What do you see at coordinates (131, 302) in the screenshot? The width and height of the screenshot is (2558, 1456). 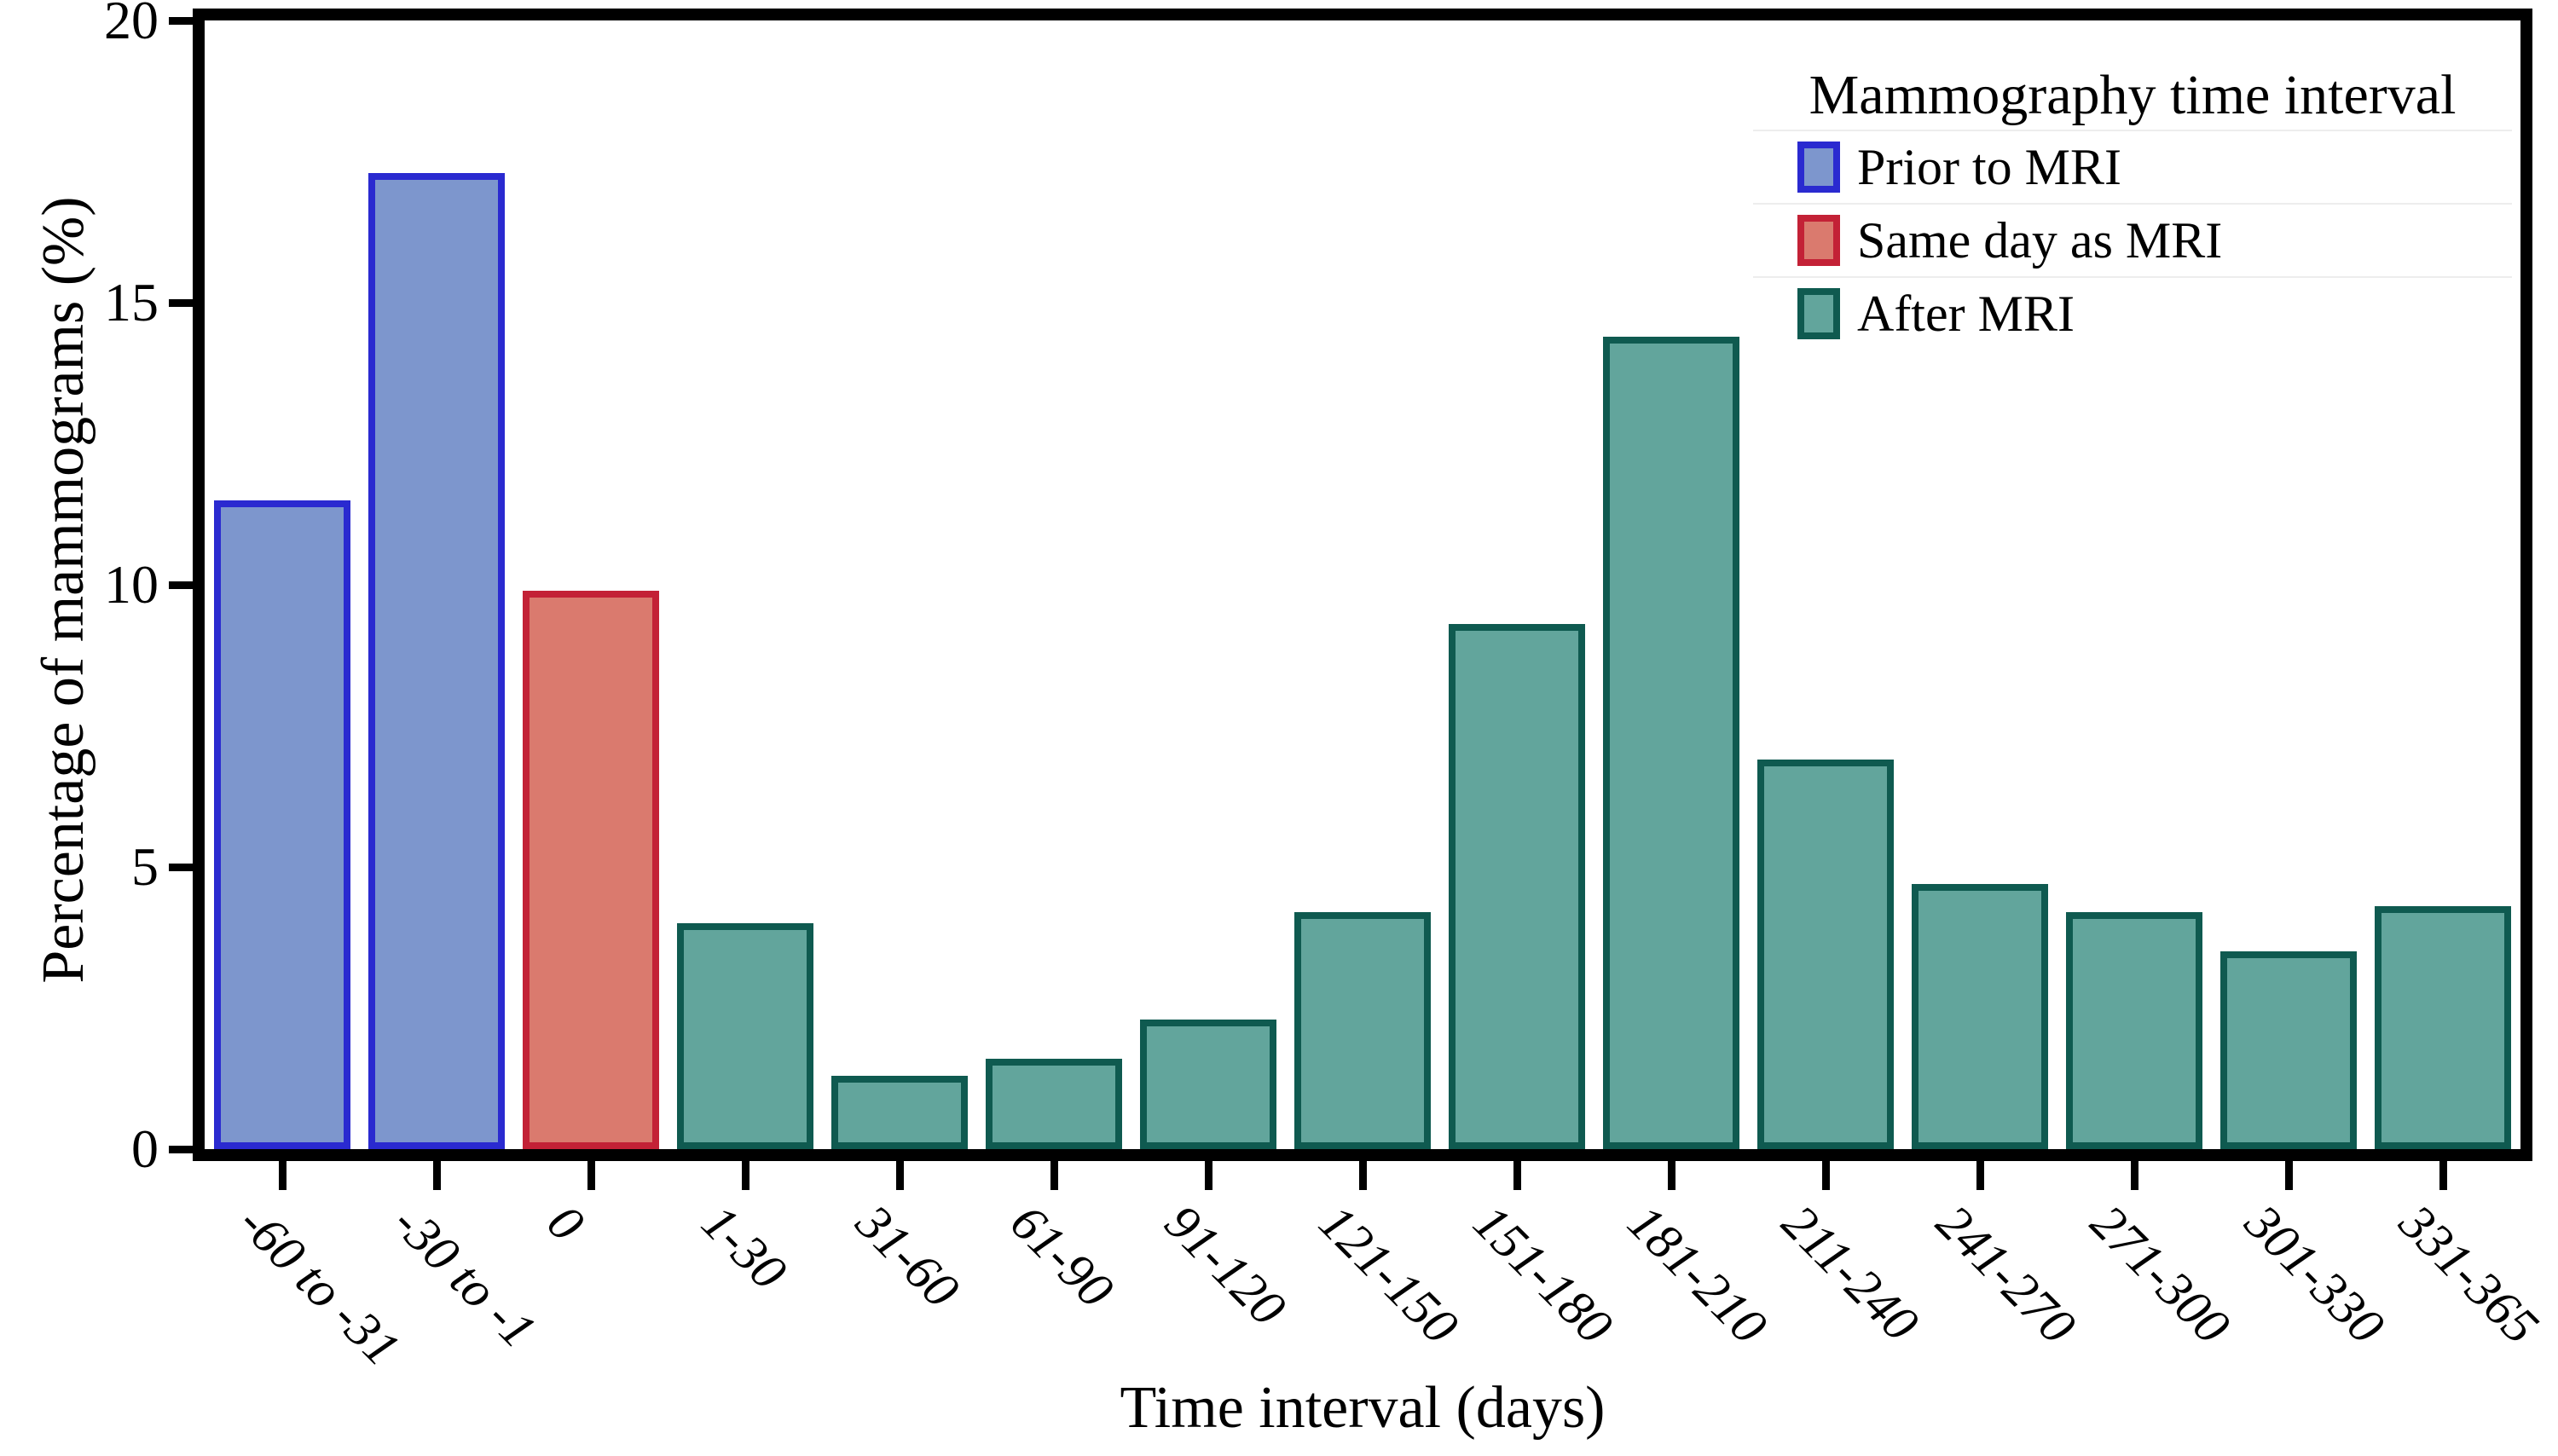 I see `y-tick-label: 15` at bounding box center [131, 302].